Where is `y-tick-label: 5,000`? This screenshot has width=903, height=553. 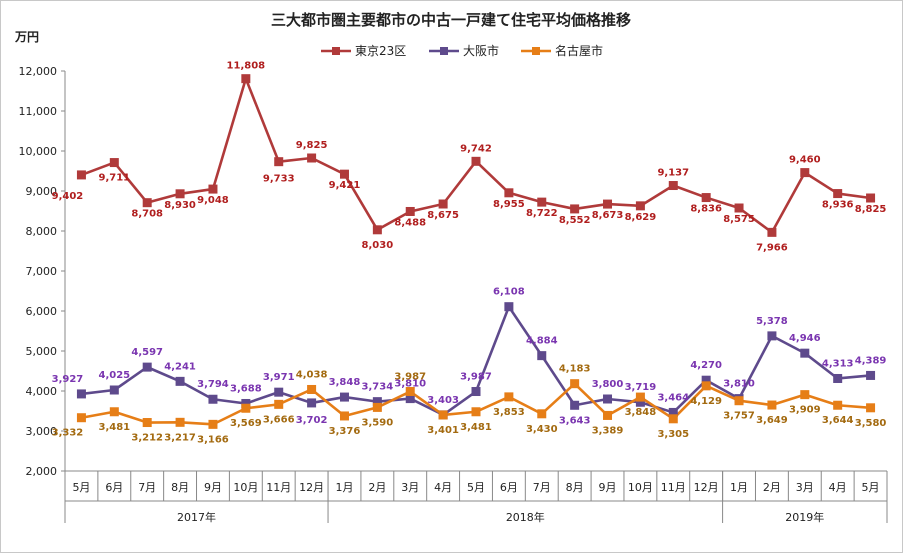 y-tick-label: 5,000 is located at coordinates (42, 351).